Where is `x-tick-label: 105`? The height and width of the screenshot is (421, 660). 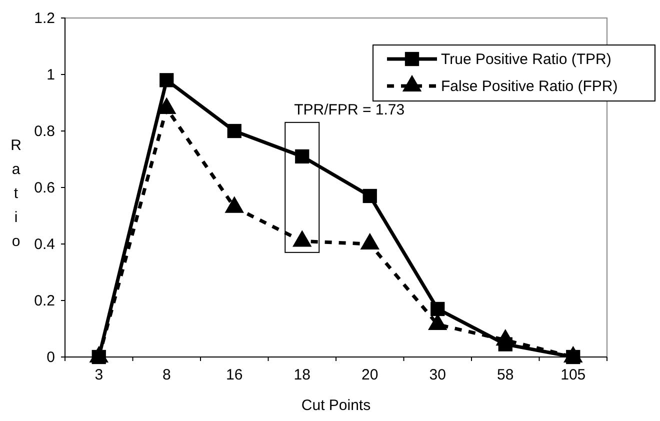
x-tick-label: 105 is located at coordinates (573, 375).